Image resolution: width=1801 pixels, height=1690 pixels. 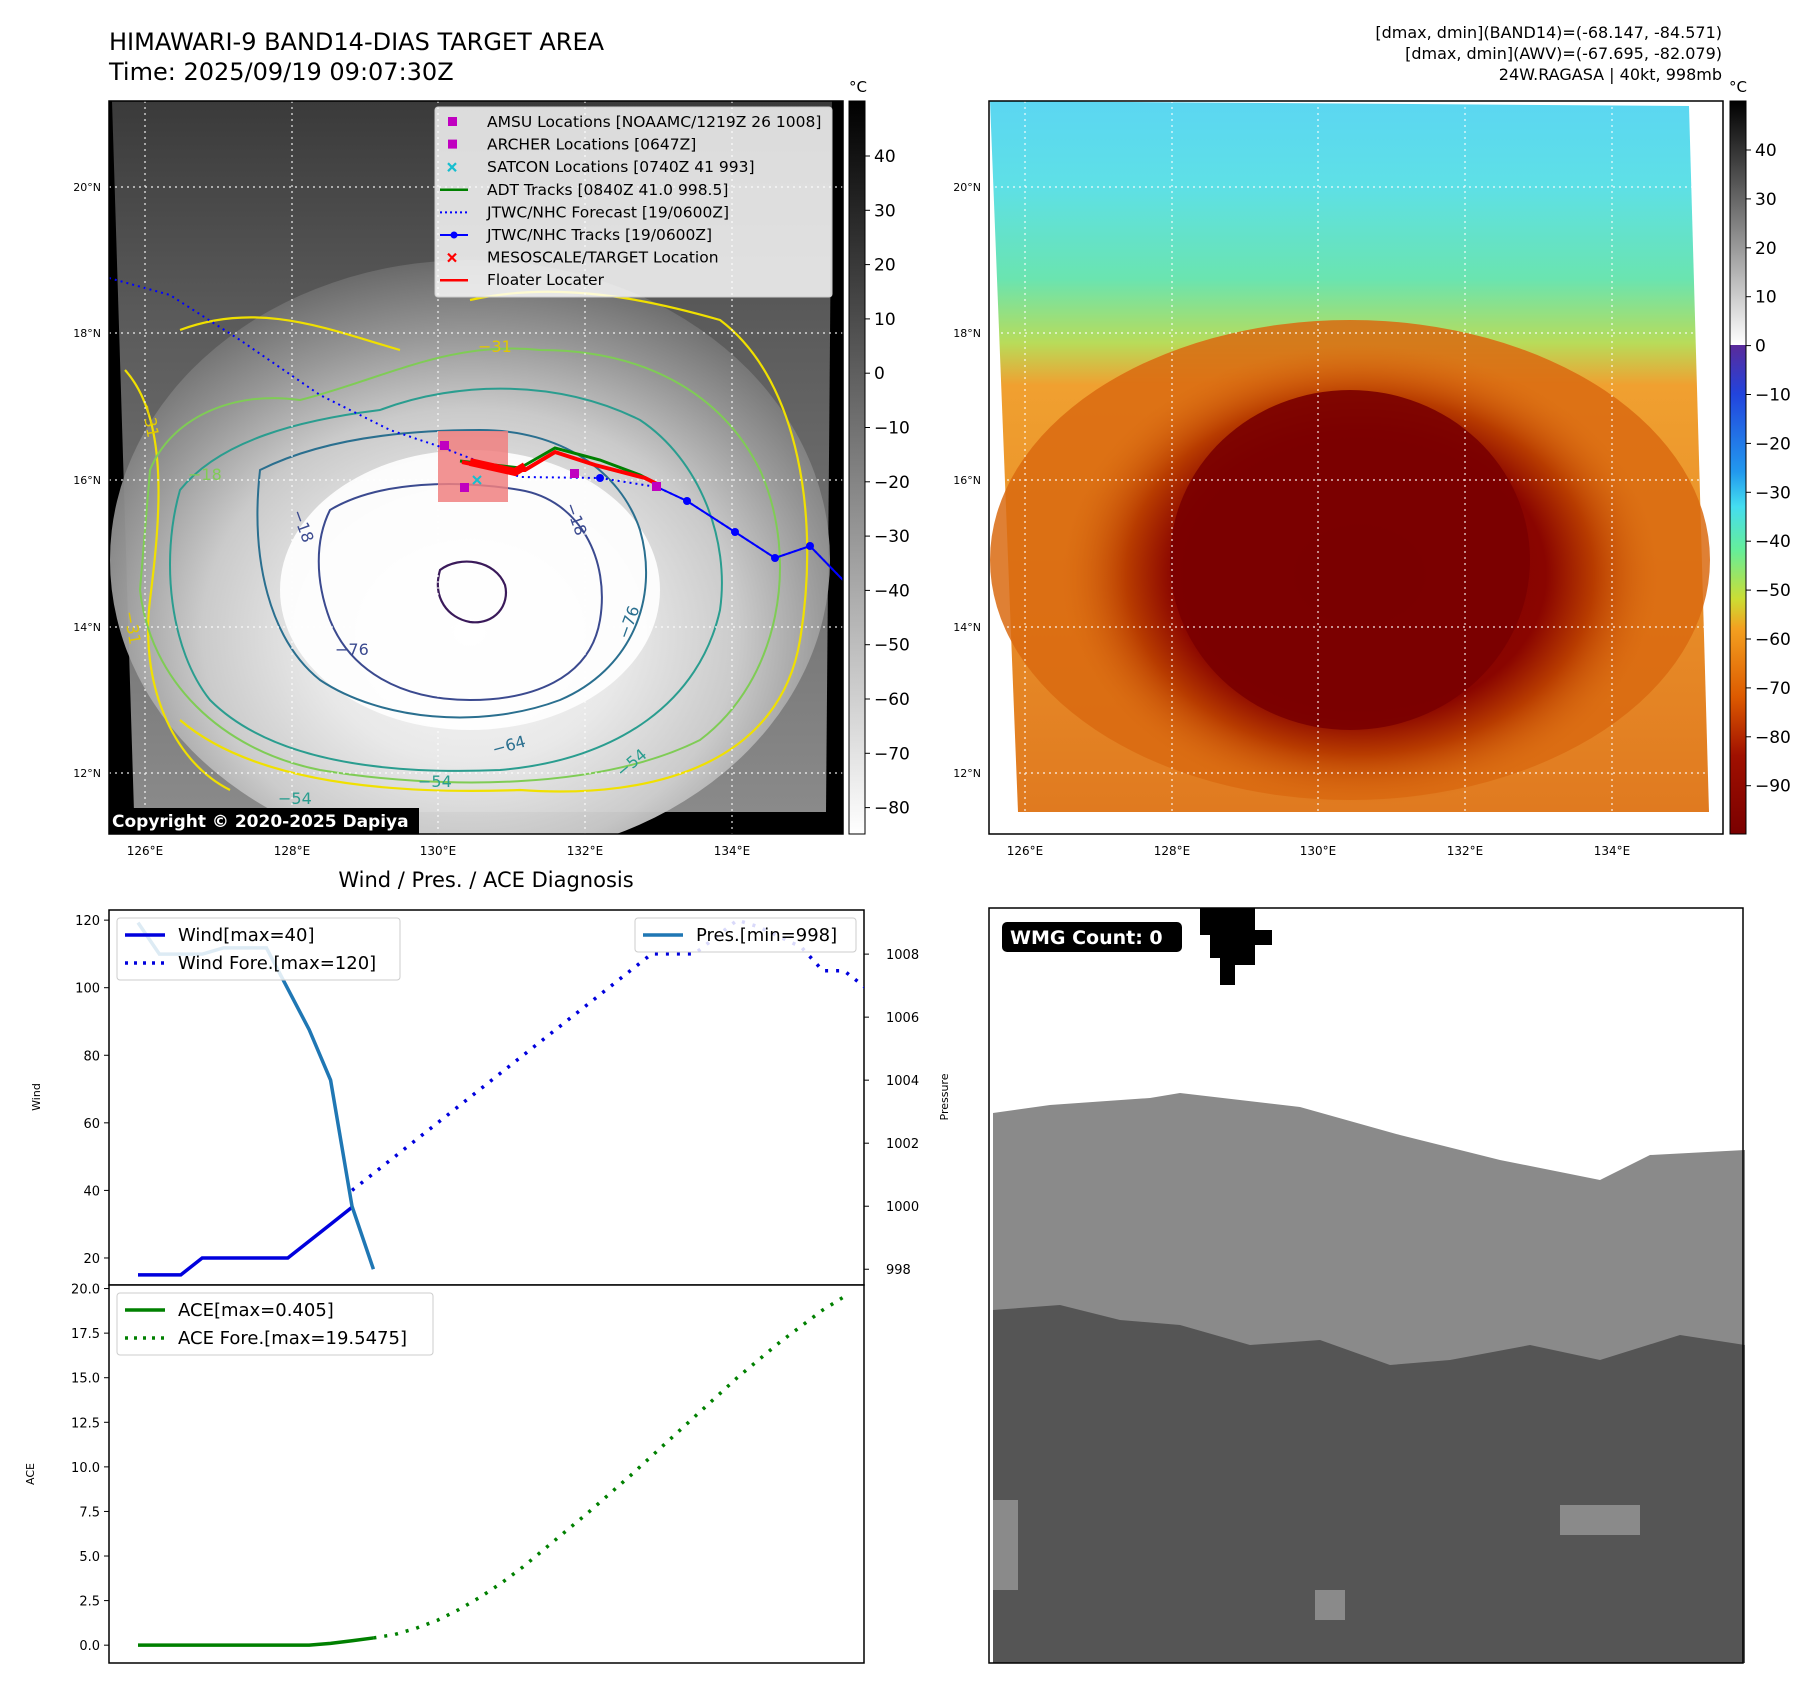 I want to click on contour-label: −31, so click(x=495, y=346).